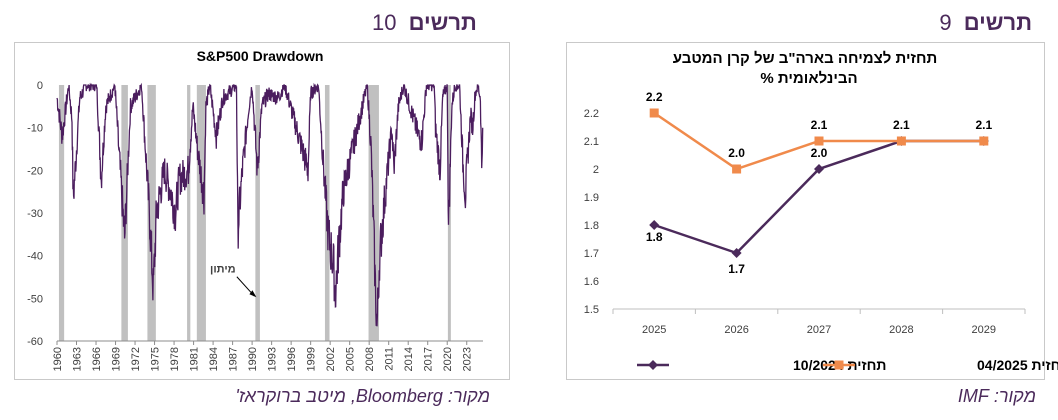  Describe the element at coordinates (997, 22) in the screenshot. I see `chart-9-heading-word: תרשים` at that location.